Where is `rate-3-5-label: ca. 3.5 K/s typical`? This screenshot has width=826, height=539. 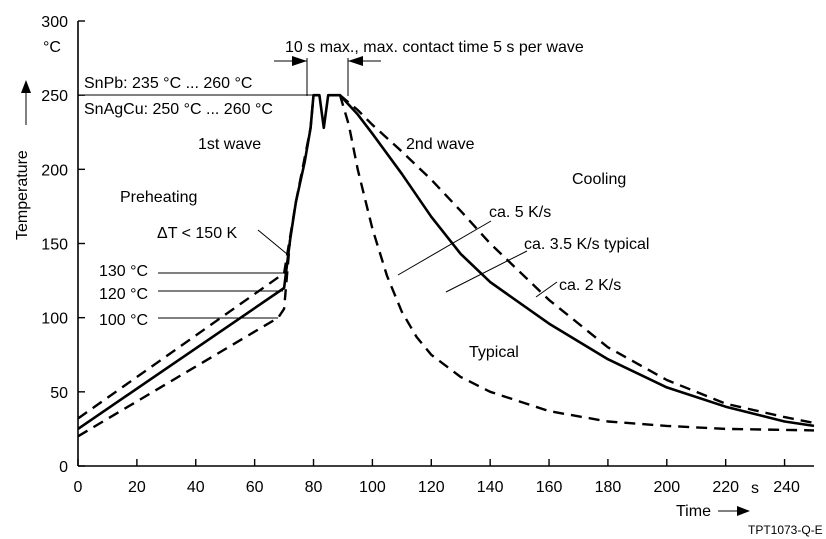 rate-3-5-label: ca. 3.5 K/s typical is located at coordinates (586, 244).